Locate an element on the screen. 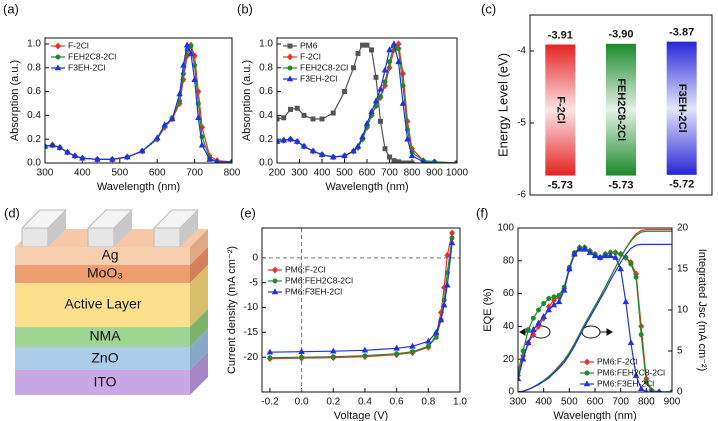 Image resolution: width=718 pixels, height=421 pixels. legend-label: PM6 is located at coordinates (309, 45).